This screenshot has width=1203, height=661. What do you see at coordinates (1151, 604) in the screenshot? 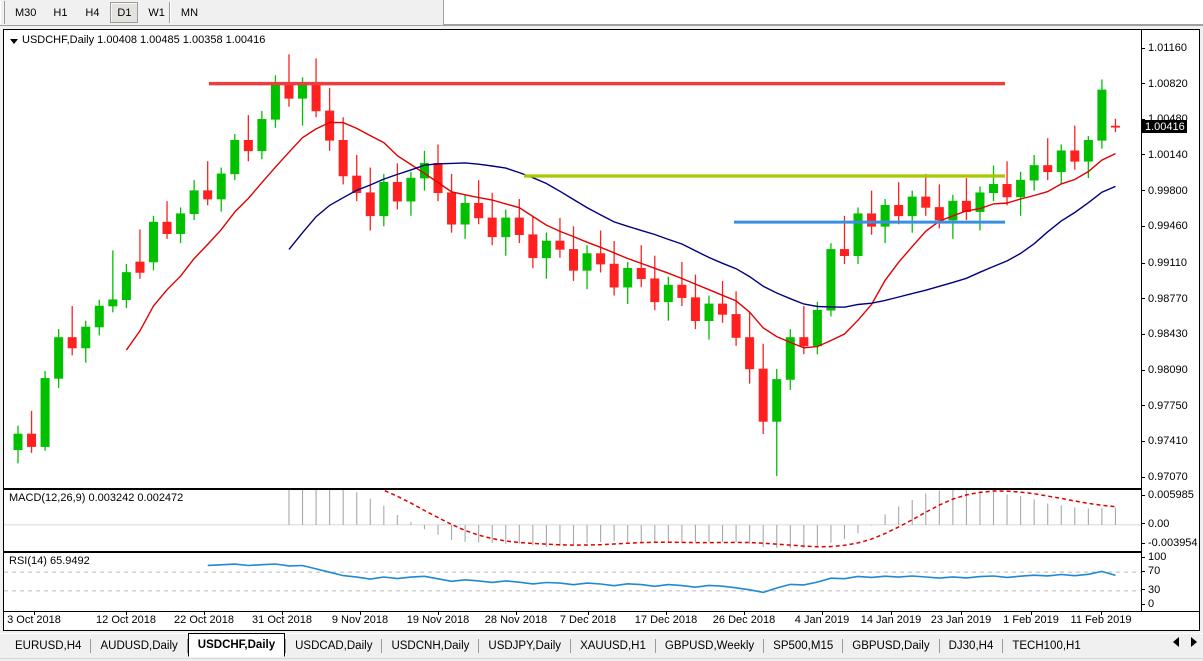
I see `rsi-tick-label: 0` at bounding box center [1151, 604].